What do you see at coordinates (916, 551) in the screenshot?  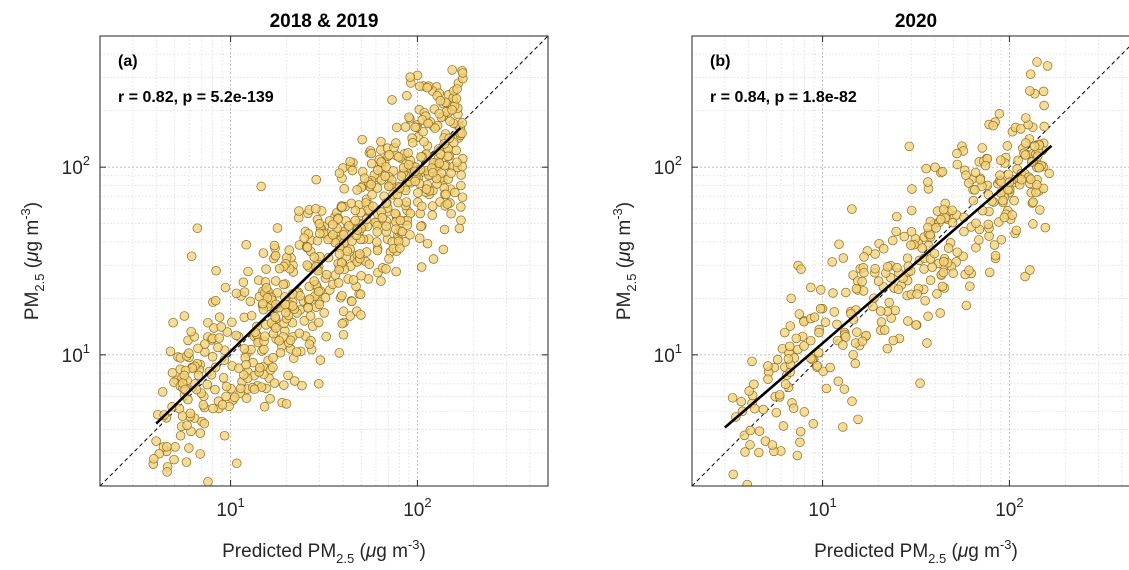 I see `x-axis-label: Predicted PM2.5 (μg m-3)` at bounding box center [916, 551].